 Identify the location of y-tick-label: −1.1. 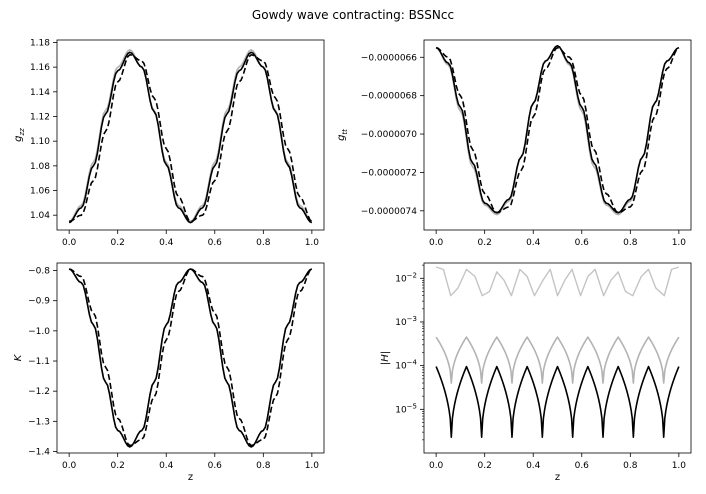
(39, 362).